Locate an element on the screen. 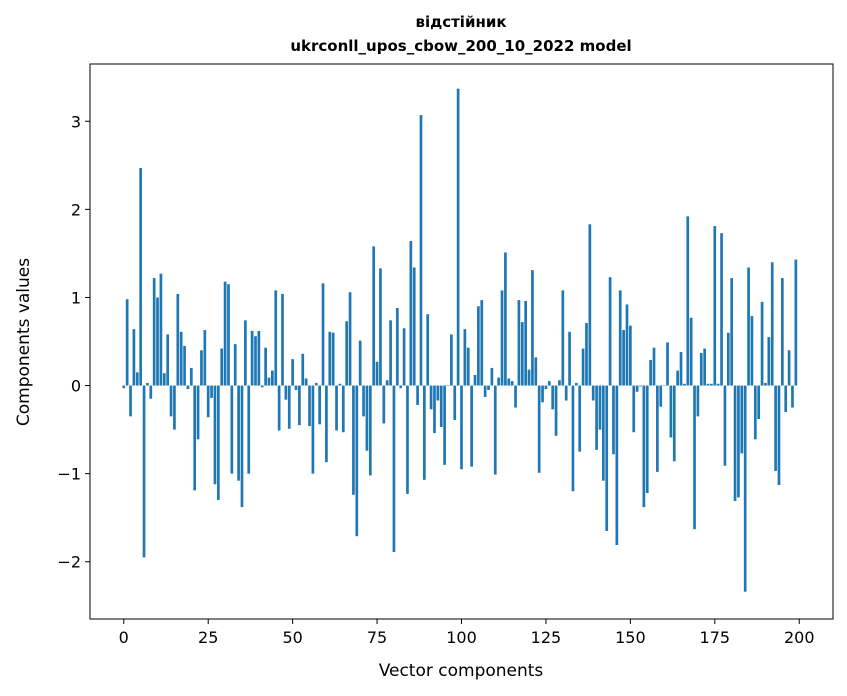 This screenshot has height=696, width=847. y-tick-label: 2 is located at coordinates (76, 209).